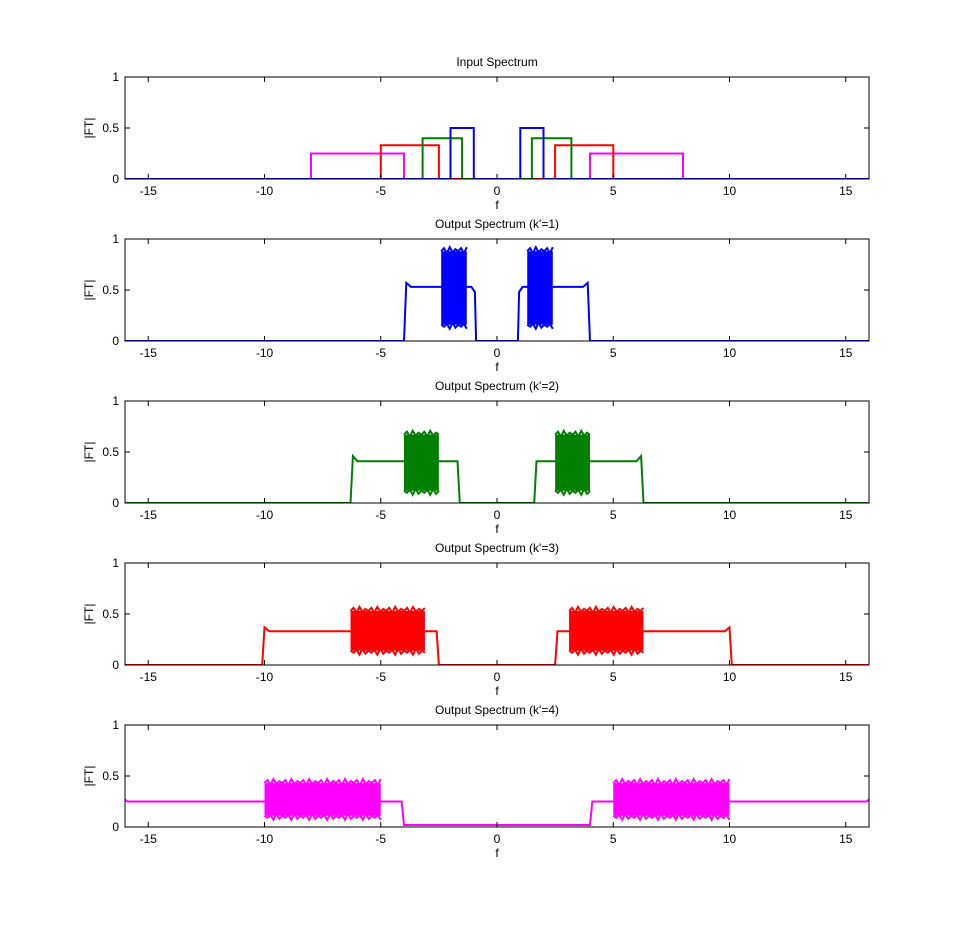 The height and width of the screenshot is (940, 960). What do you see at coordinates (497, 710) in the screenshot?
I see `subplot-title: Output Spectrum (k'=4)` at bounding box center [497, 710].